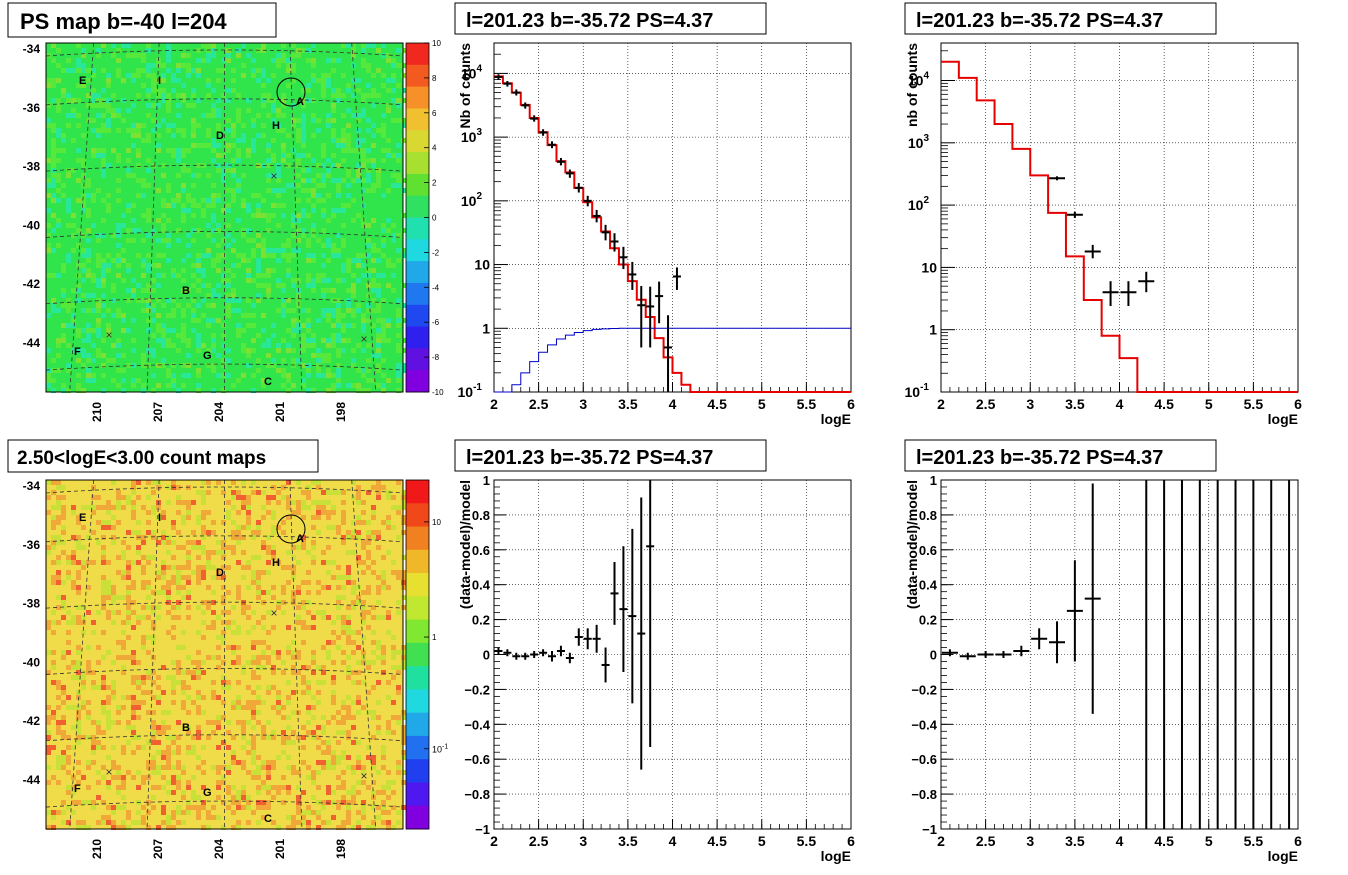 The width and height of the screenshot is (1348, 875). Describe the element at coordinates (158, 849) in the screenshot. I see `map-x-tick-label: 207` at that location.